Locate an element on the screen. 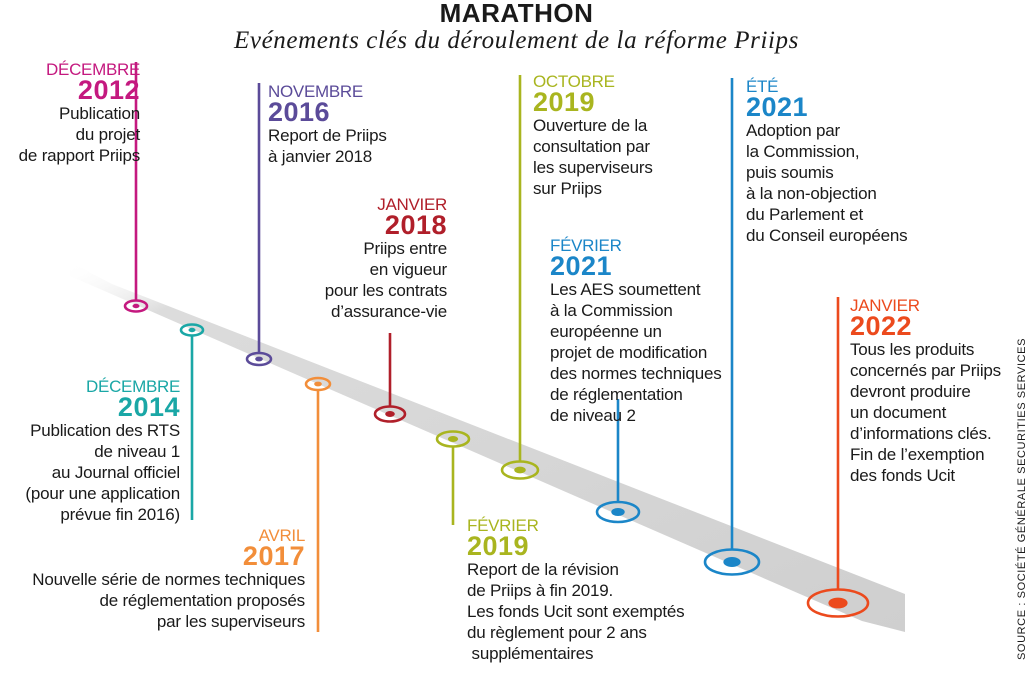 The image size is (1033, 688). event-year: 2022 is located at coordinates (881, 326).